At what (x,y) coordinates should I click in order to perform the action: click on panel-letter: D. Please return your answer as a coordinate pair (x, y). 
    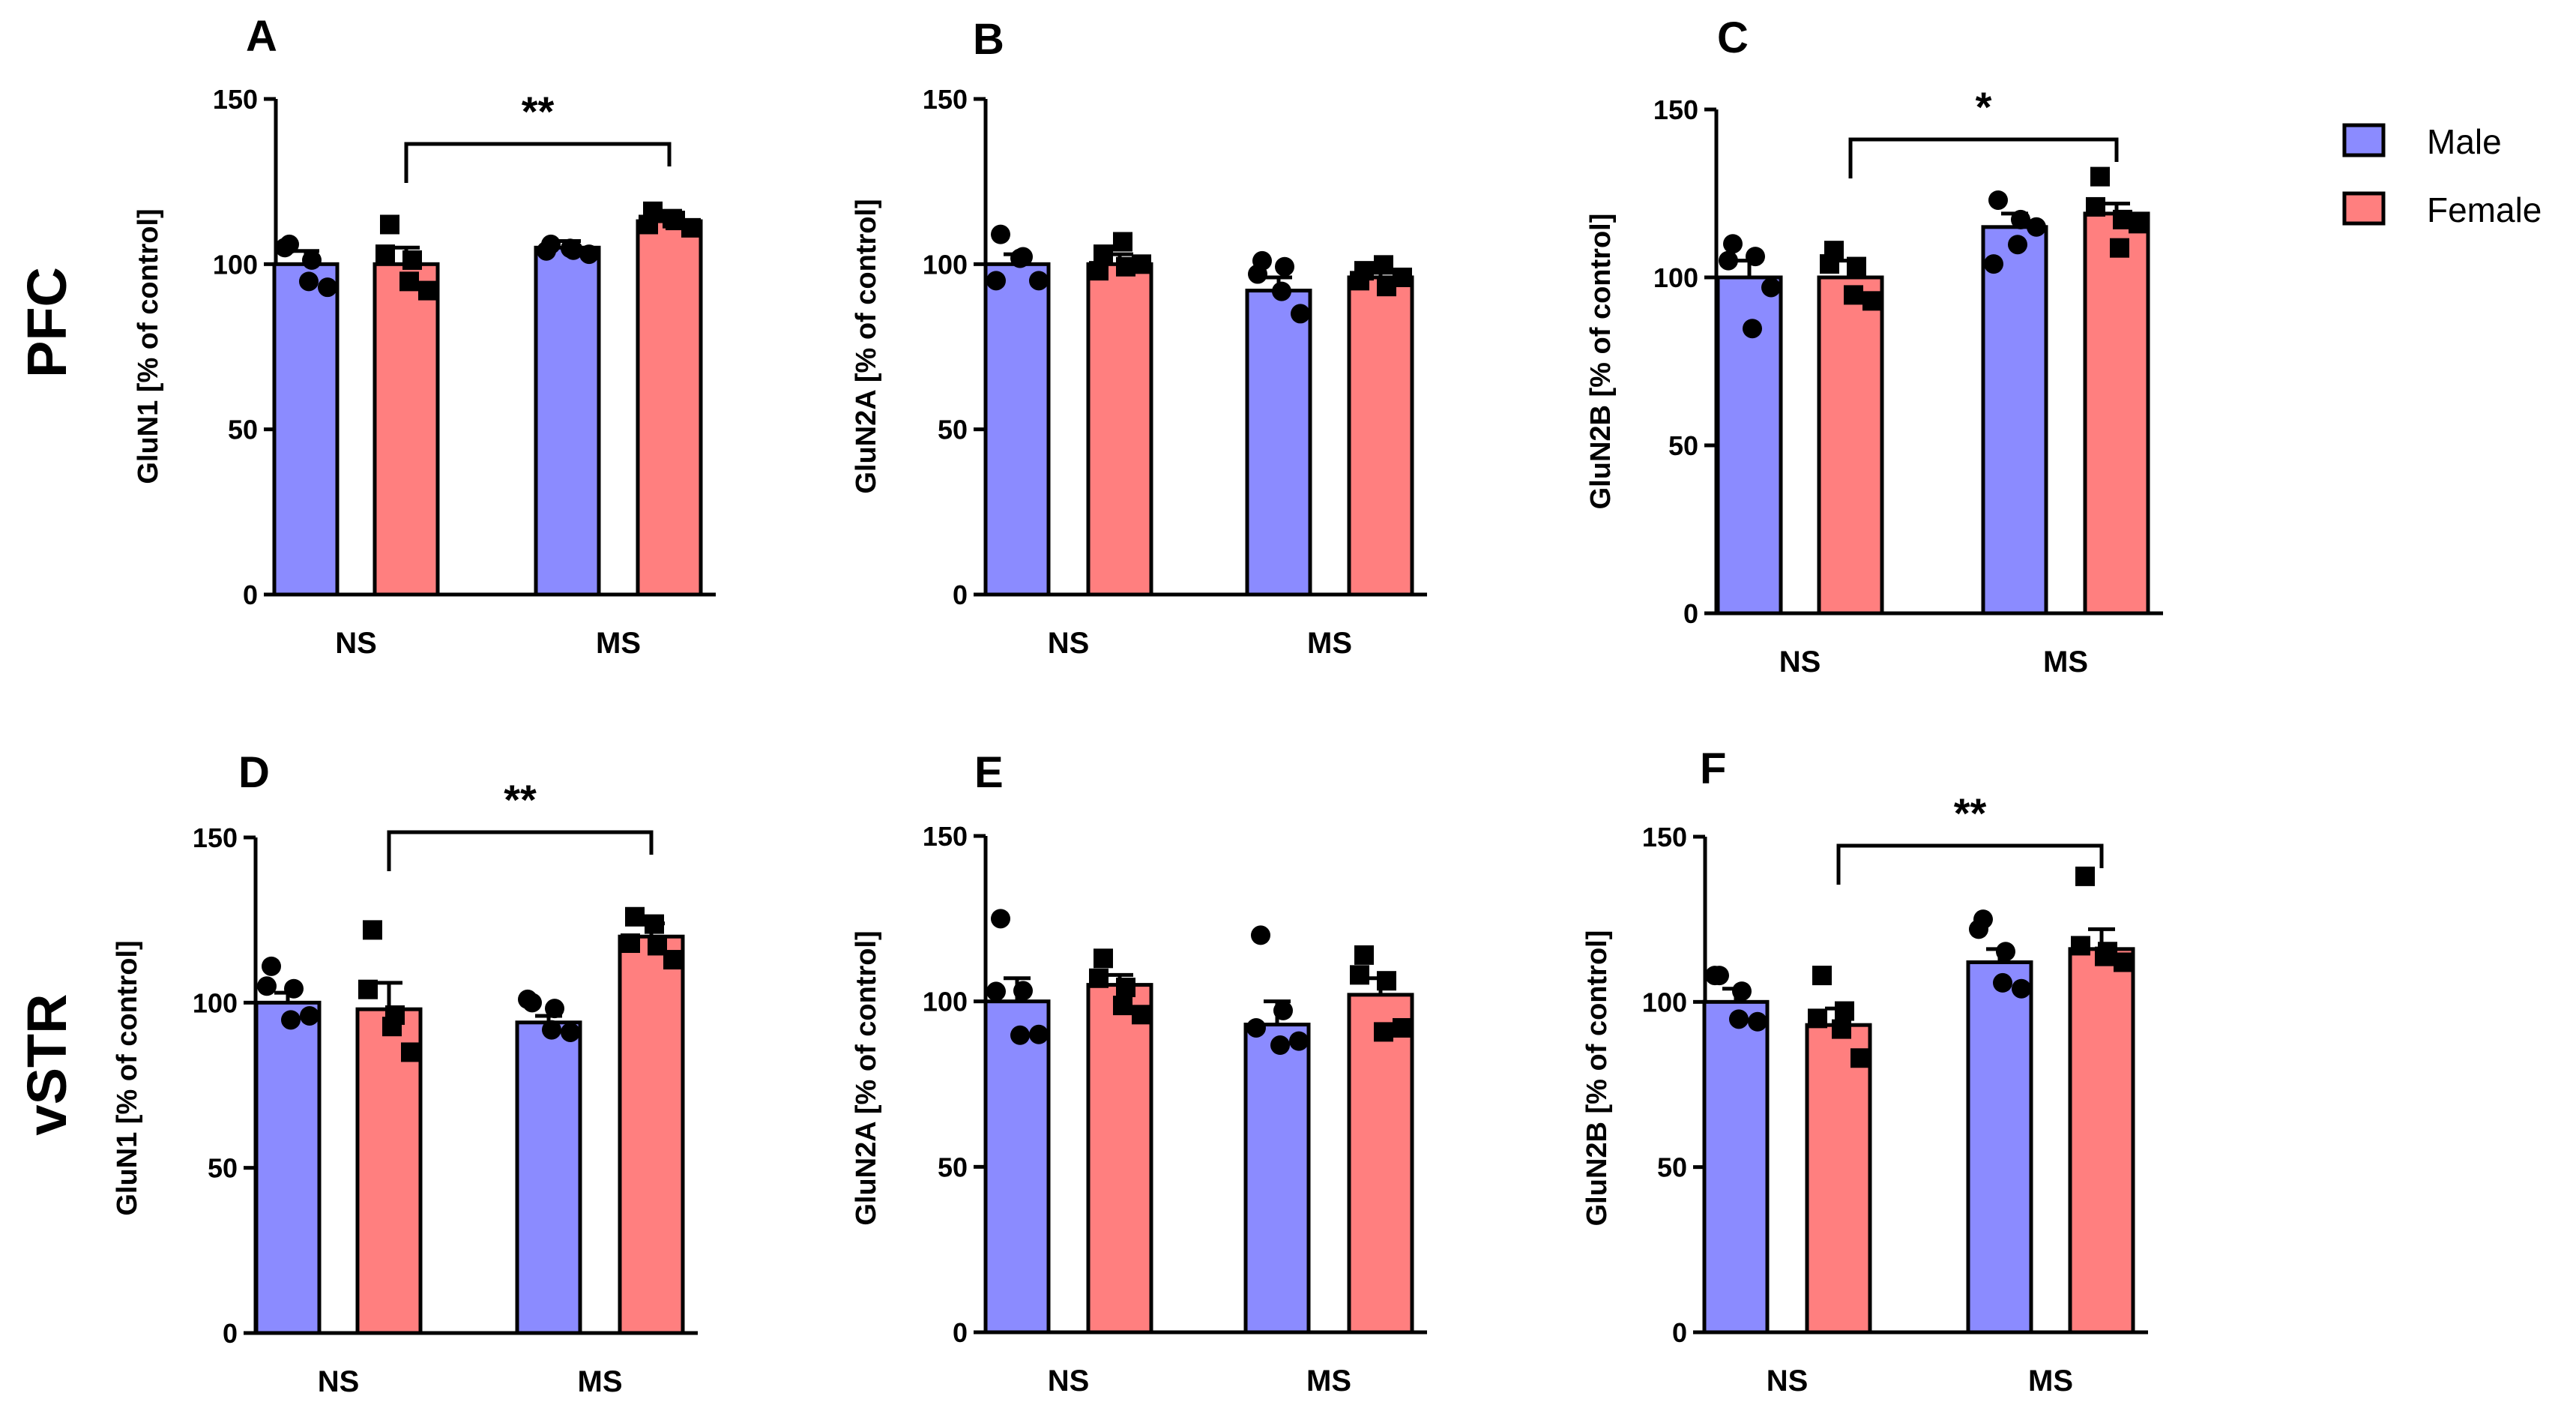
    Looking at the image, I should click on (254, 772).